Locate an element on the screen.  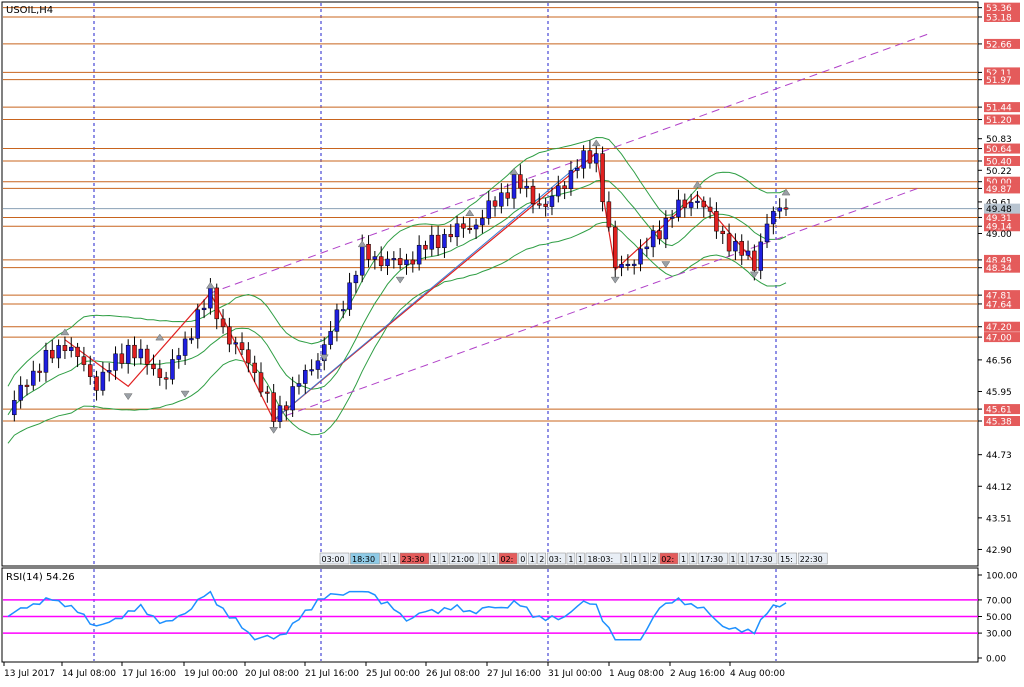
session-label: 17:30 is located at coordinates (711, 559).